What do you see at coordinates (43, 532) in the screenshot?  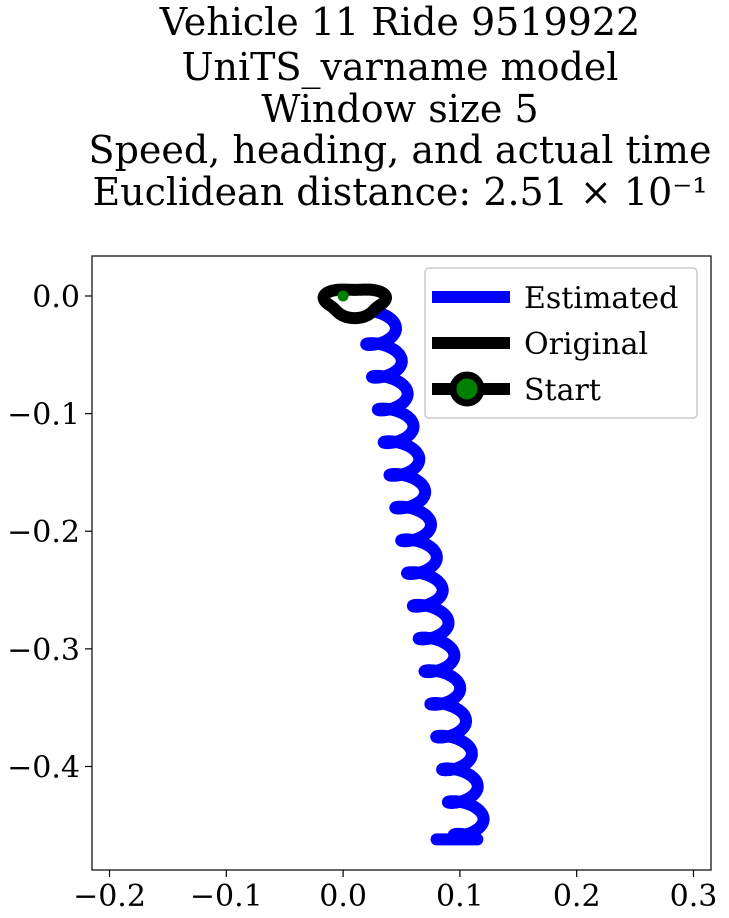 I see `y-tick-label: −0.2` at bounding box center [43, 532].